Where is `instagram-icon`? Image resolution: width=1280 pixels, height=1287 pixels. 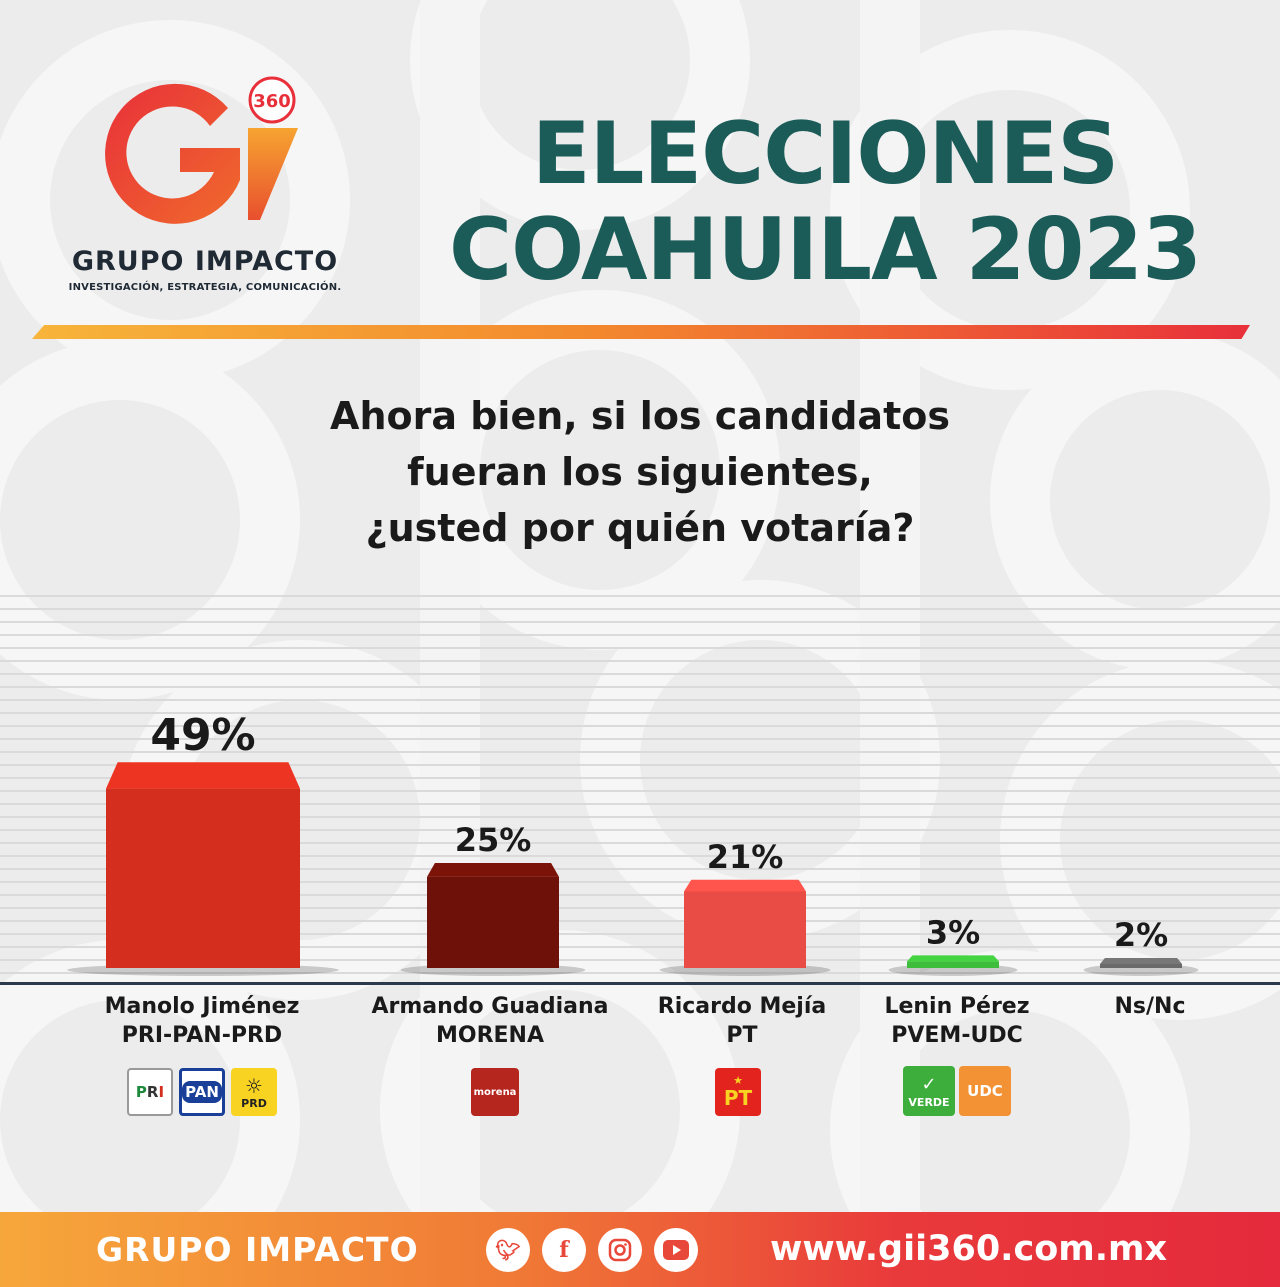
instagram-icon is located at coordinates (620, 1250).